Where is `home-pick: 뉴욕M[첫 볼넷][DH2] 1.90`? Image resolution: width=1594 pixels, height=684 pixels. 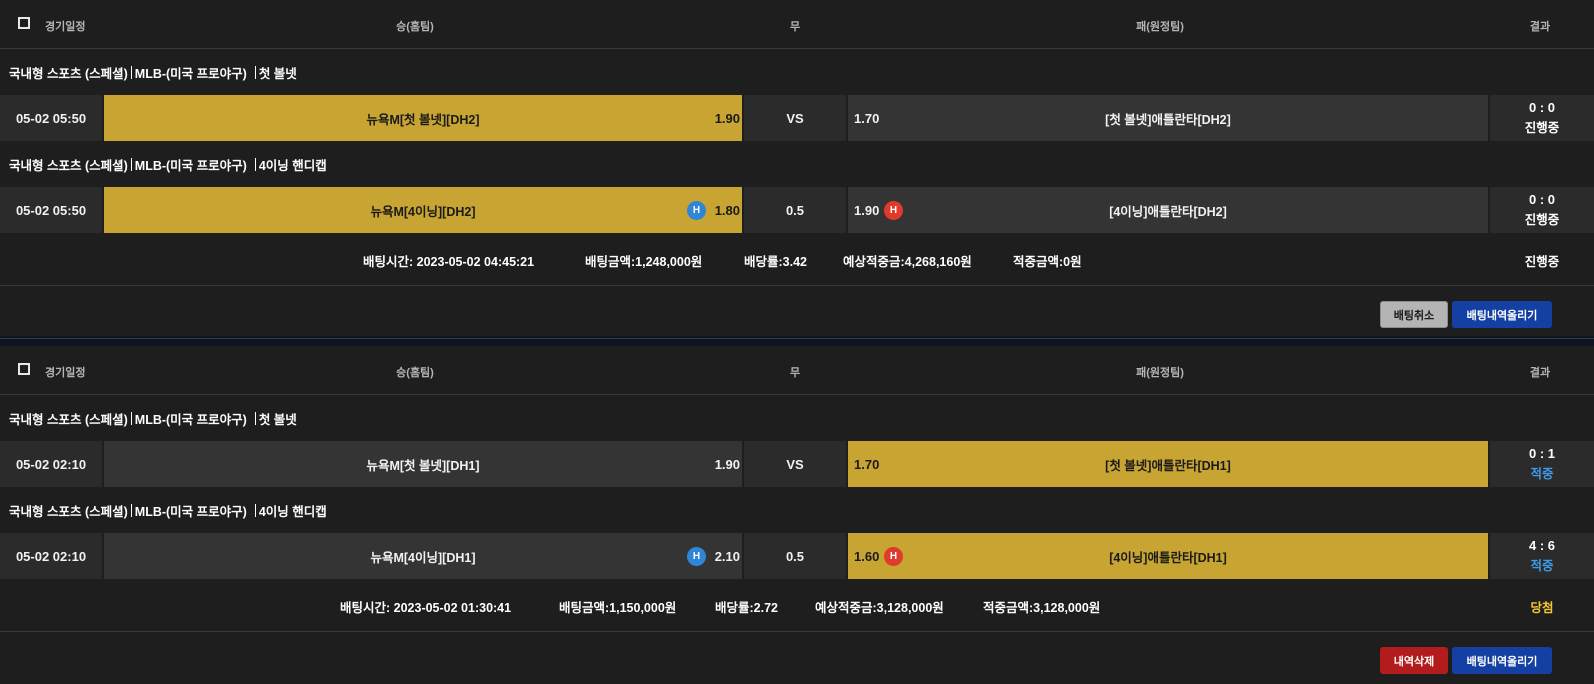
home-pick: 뉴욕M[첫 볼넷][DH2] 1.90 is located at coordinates (423, 118).